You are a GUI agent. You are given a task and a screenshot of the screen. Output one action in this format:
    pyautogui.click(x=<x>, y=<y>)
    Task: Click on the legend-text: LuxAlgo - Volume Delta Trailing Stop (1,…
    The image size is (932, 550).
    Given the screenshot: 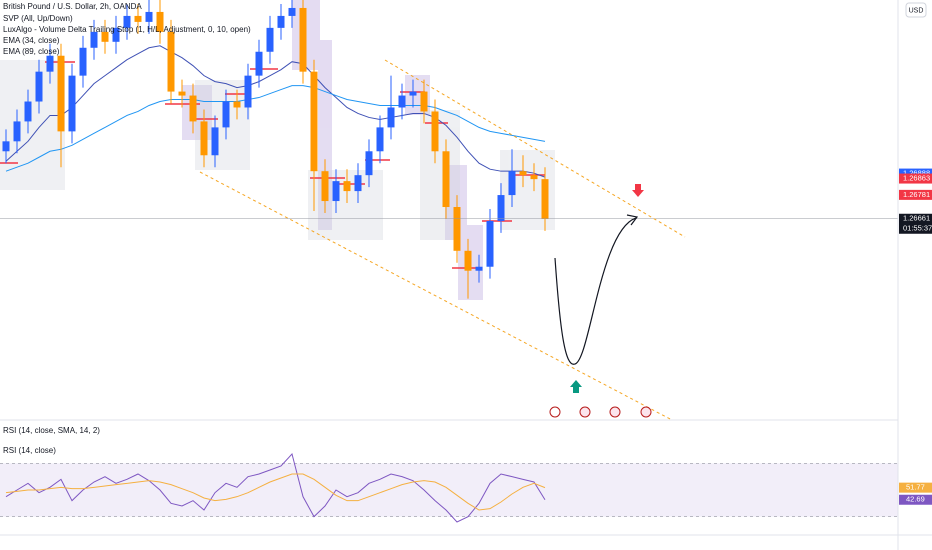 What is the action you would take?
    pyautogui.click(x=127, y=29)
    